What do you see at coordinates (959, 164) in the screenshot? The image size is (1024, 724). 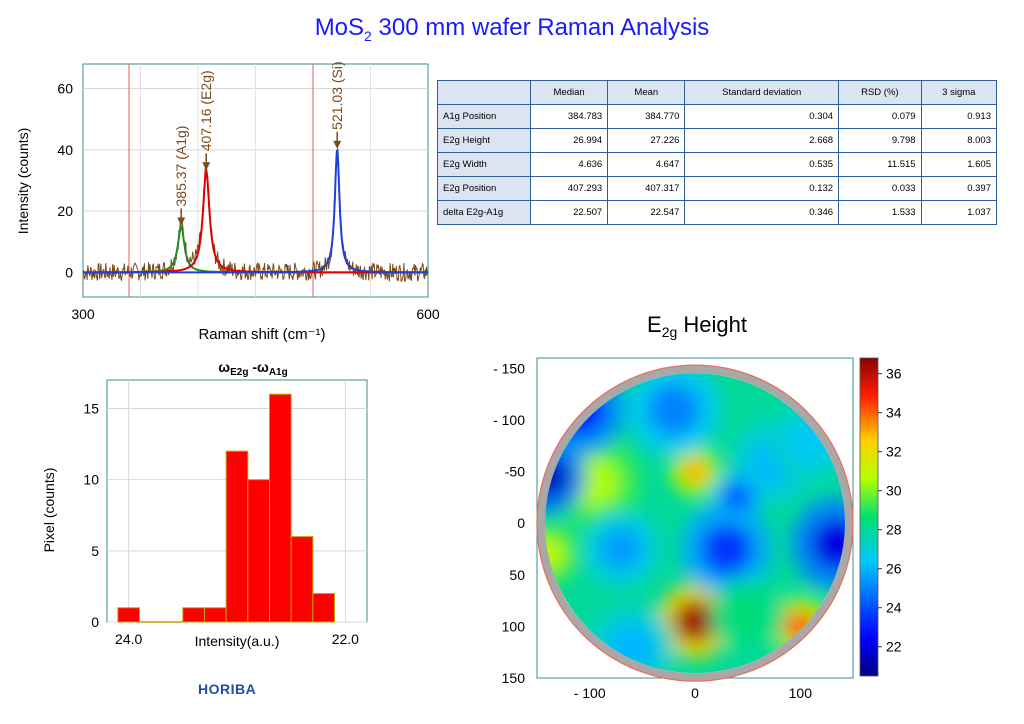 I see `table-cell: 1.605` at bounding box center [959, 164].